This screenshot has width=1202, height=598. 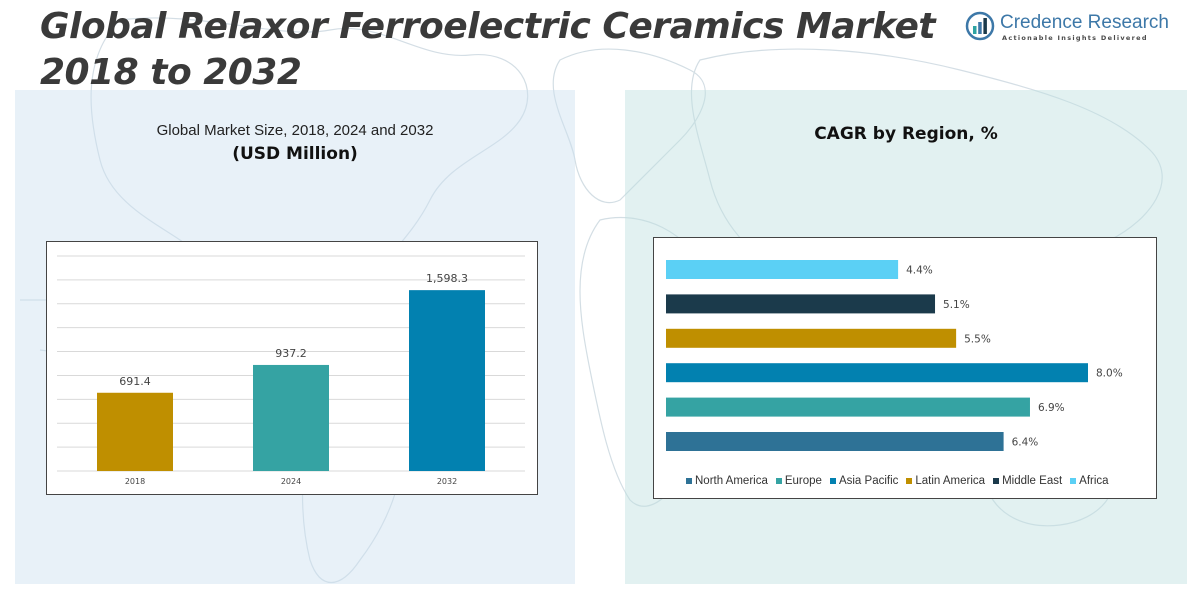 I want to click on legend-label: North America, so click(x=731, y=481).